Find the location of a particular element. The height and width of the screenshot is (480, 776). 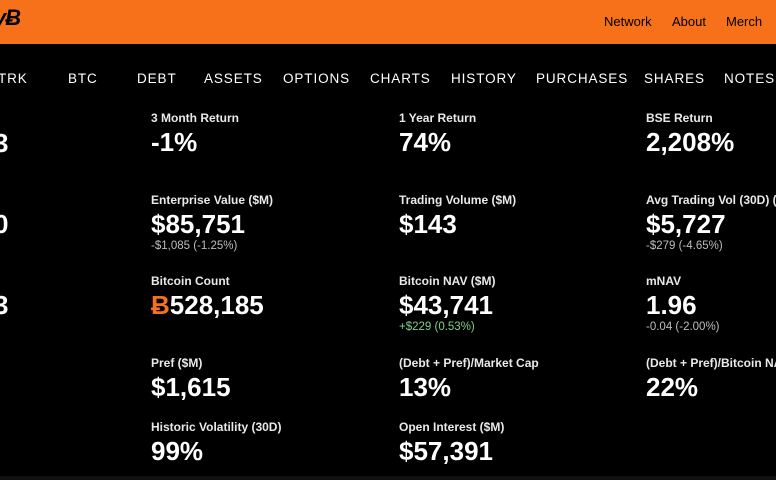

stat-value: $143 is located at coordinates (428, 224).